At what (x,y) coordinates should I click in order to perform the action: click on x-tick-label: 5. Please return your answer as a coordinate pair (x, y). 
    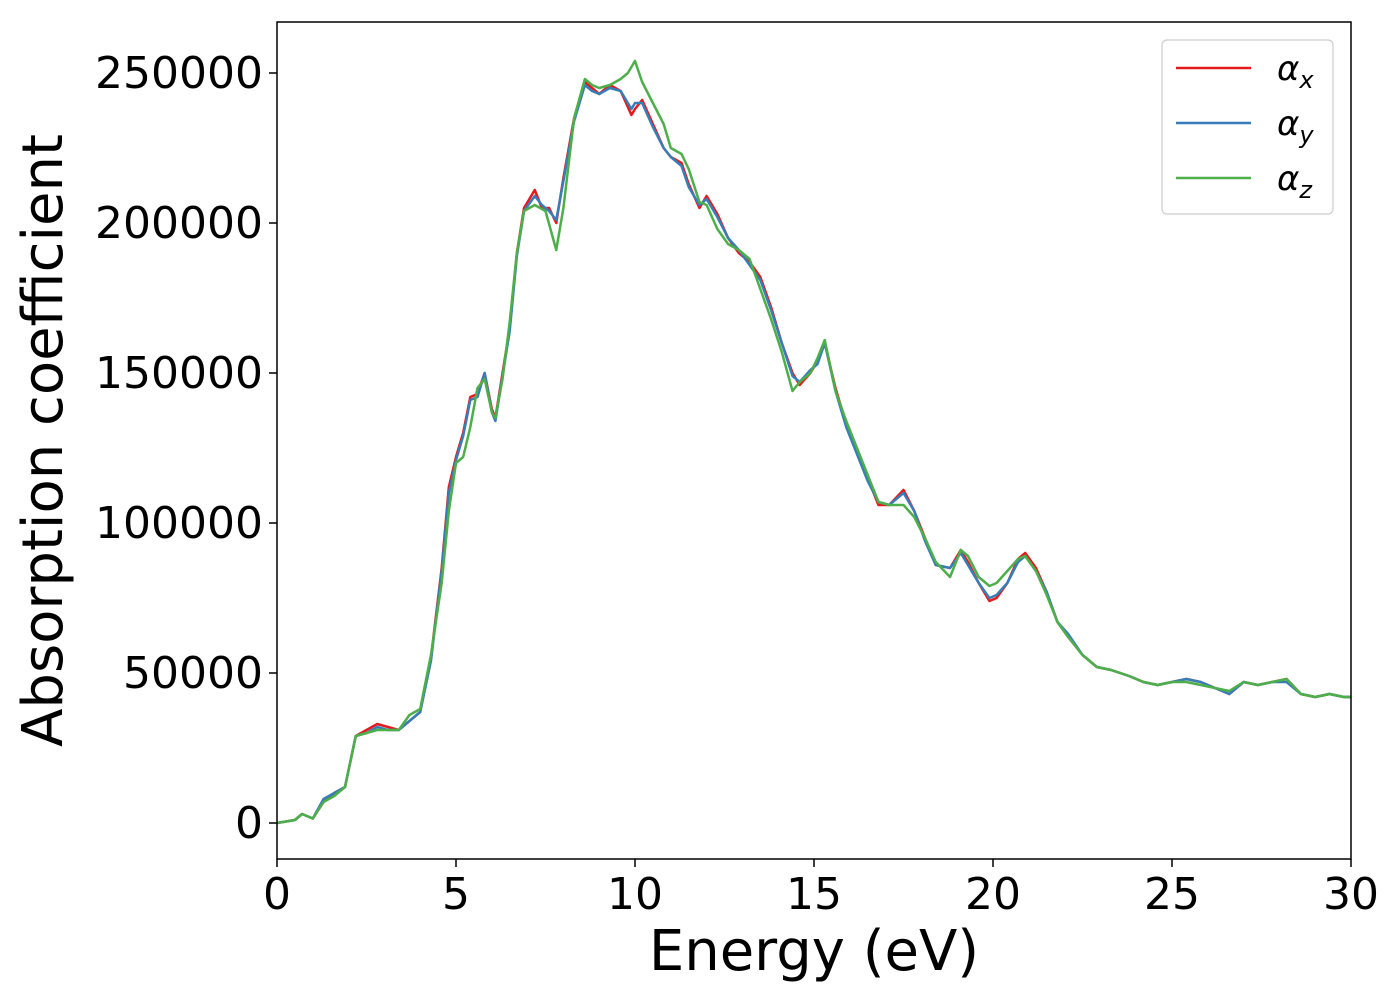
    Looking at the image, I should click on (456, 894).